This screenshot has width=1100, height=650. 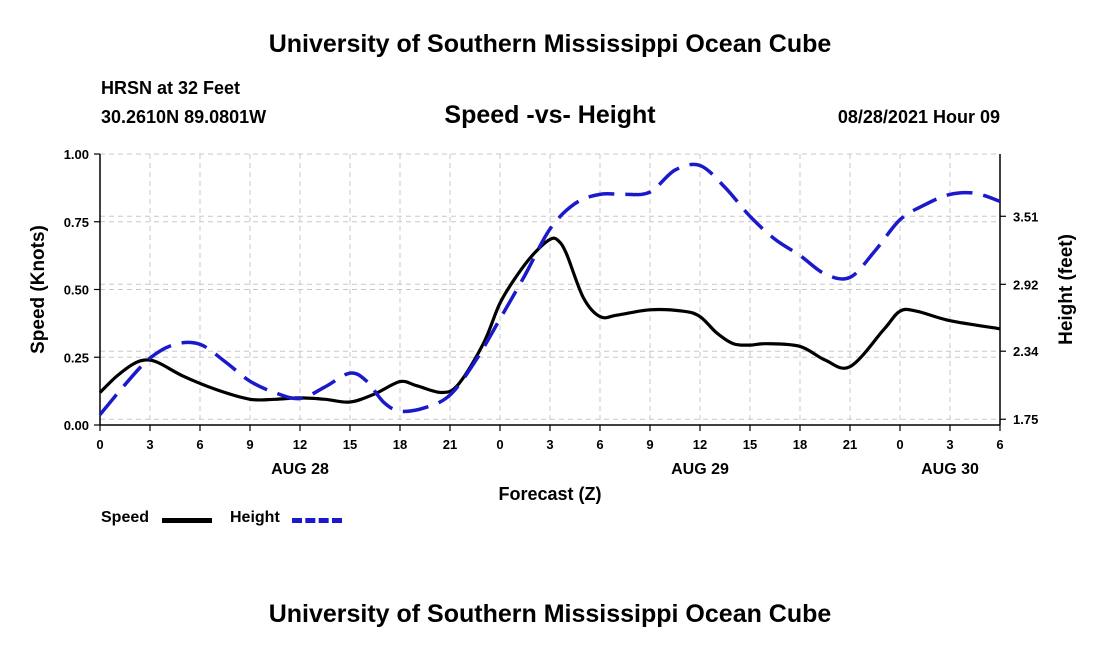 I want to click on station-coordinates: 30.2610N 89.0801W, so click(x=184, y=117).